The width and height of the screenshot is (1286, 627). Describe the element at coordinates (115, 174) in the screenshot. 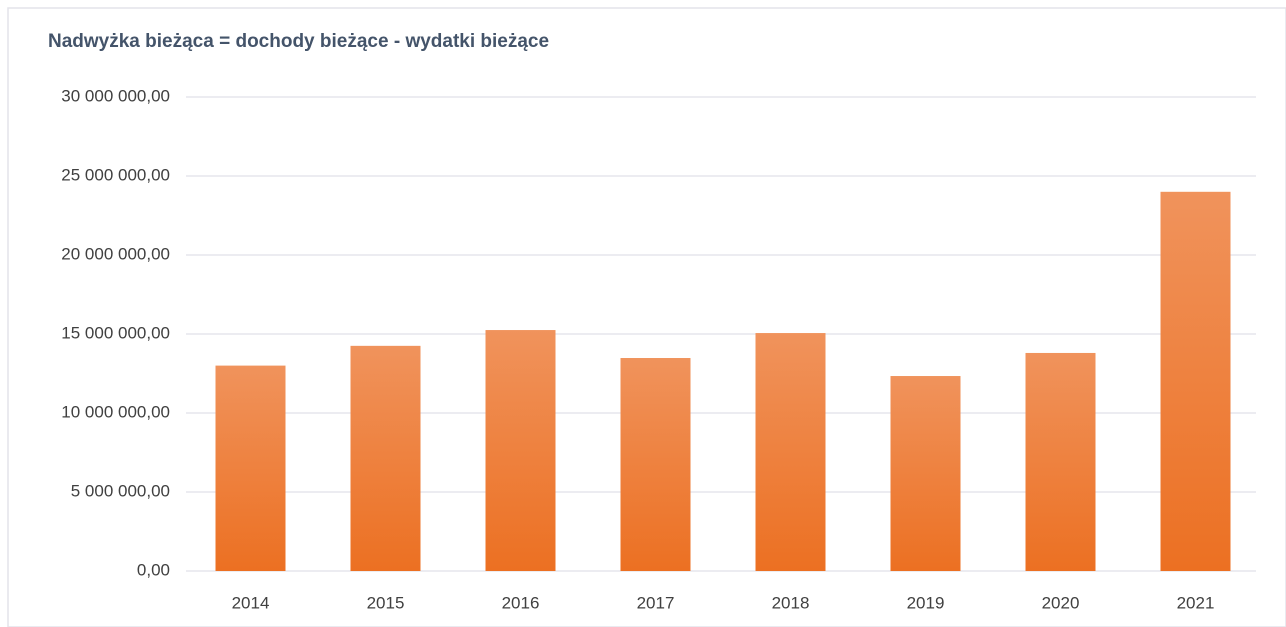

I see `y-tick-label: 25 000 000,00` at that location.